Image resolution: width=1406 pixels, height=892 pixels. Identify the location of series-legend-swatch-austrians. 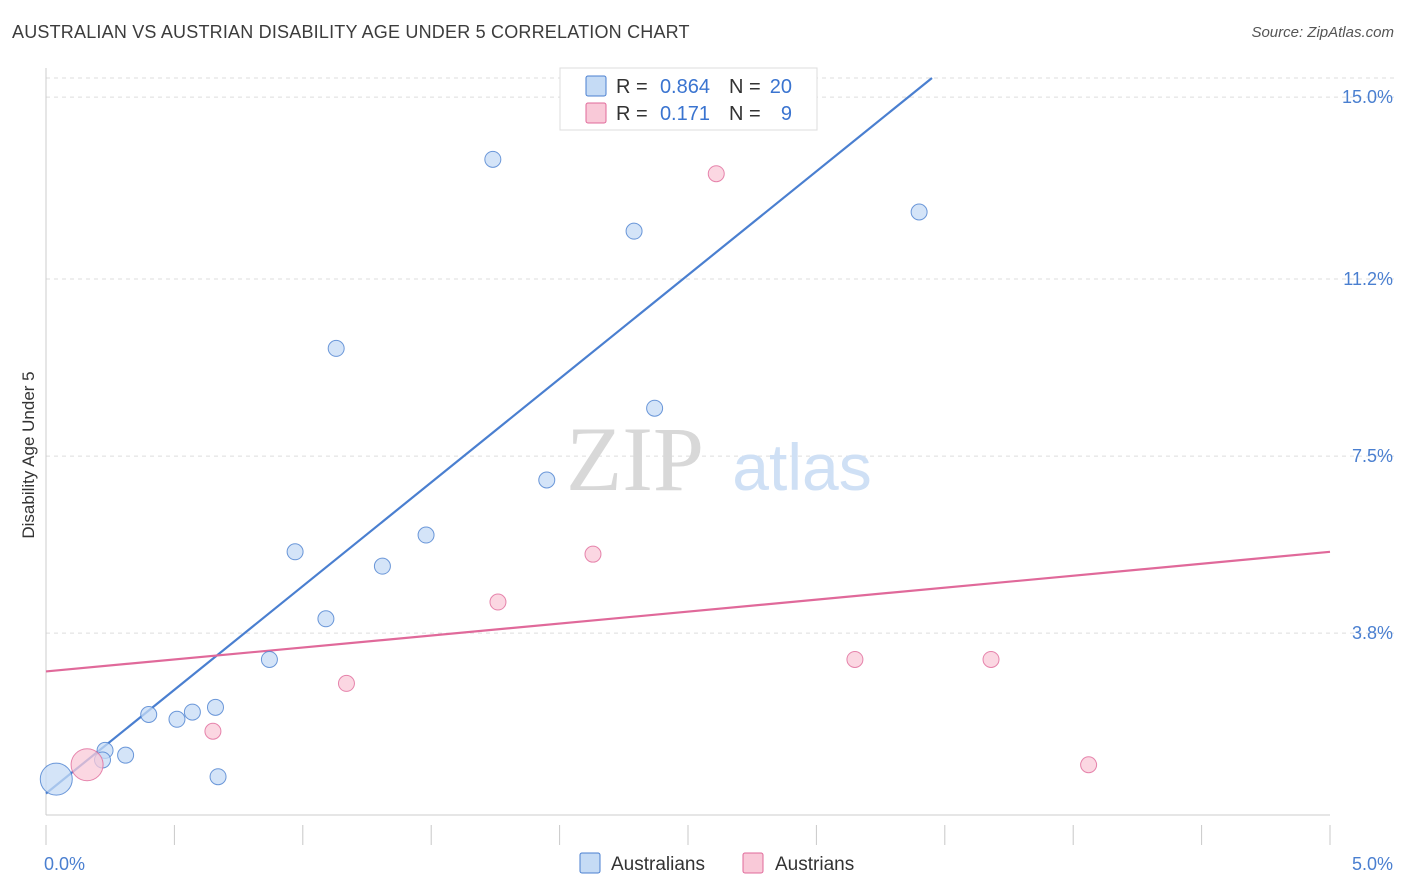
(753, 863).